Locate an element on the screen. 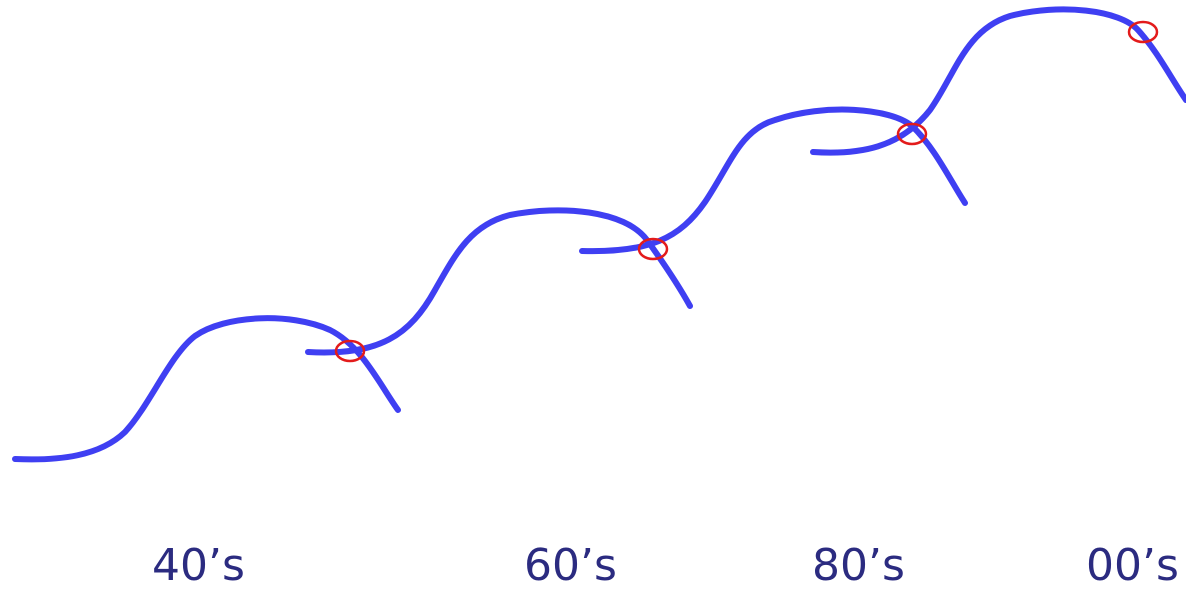 This screenshot has height=597, width=1186. era-label-40s: 40’s is located at coordinates (198, 565).